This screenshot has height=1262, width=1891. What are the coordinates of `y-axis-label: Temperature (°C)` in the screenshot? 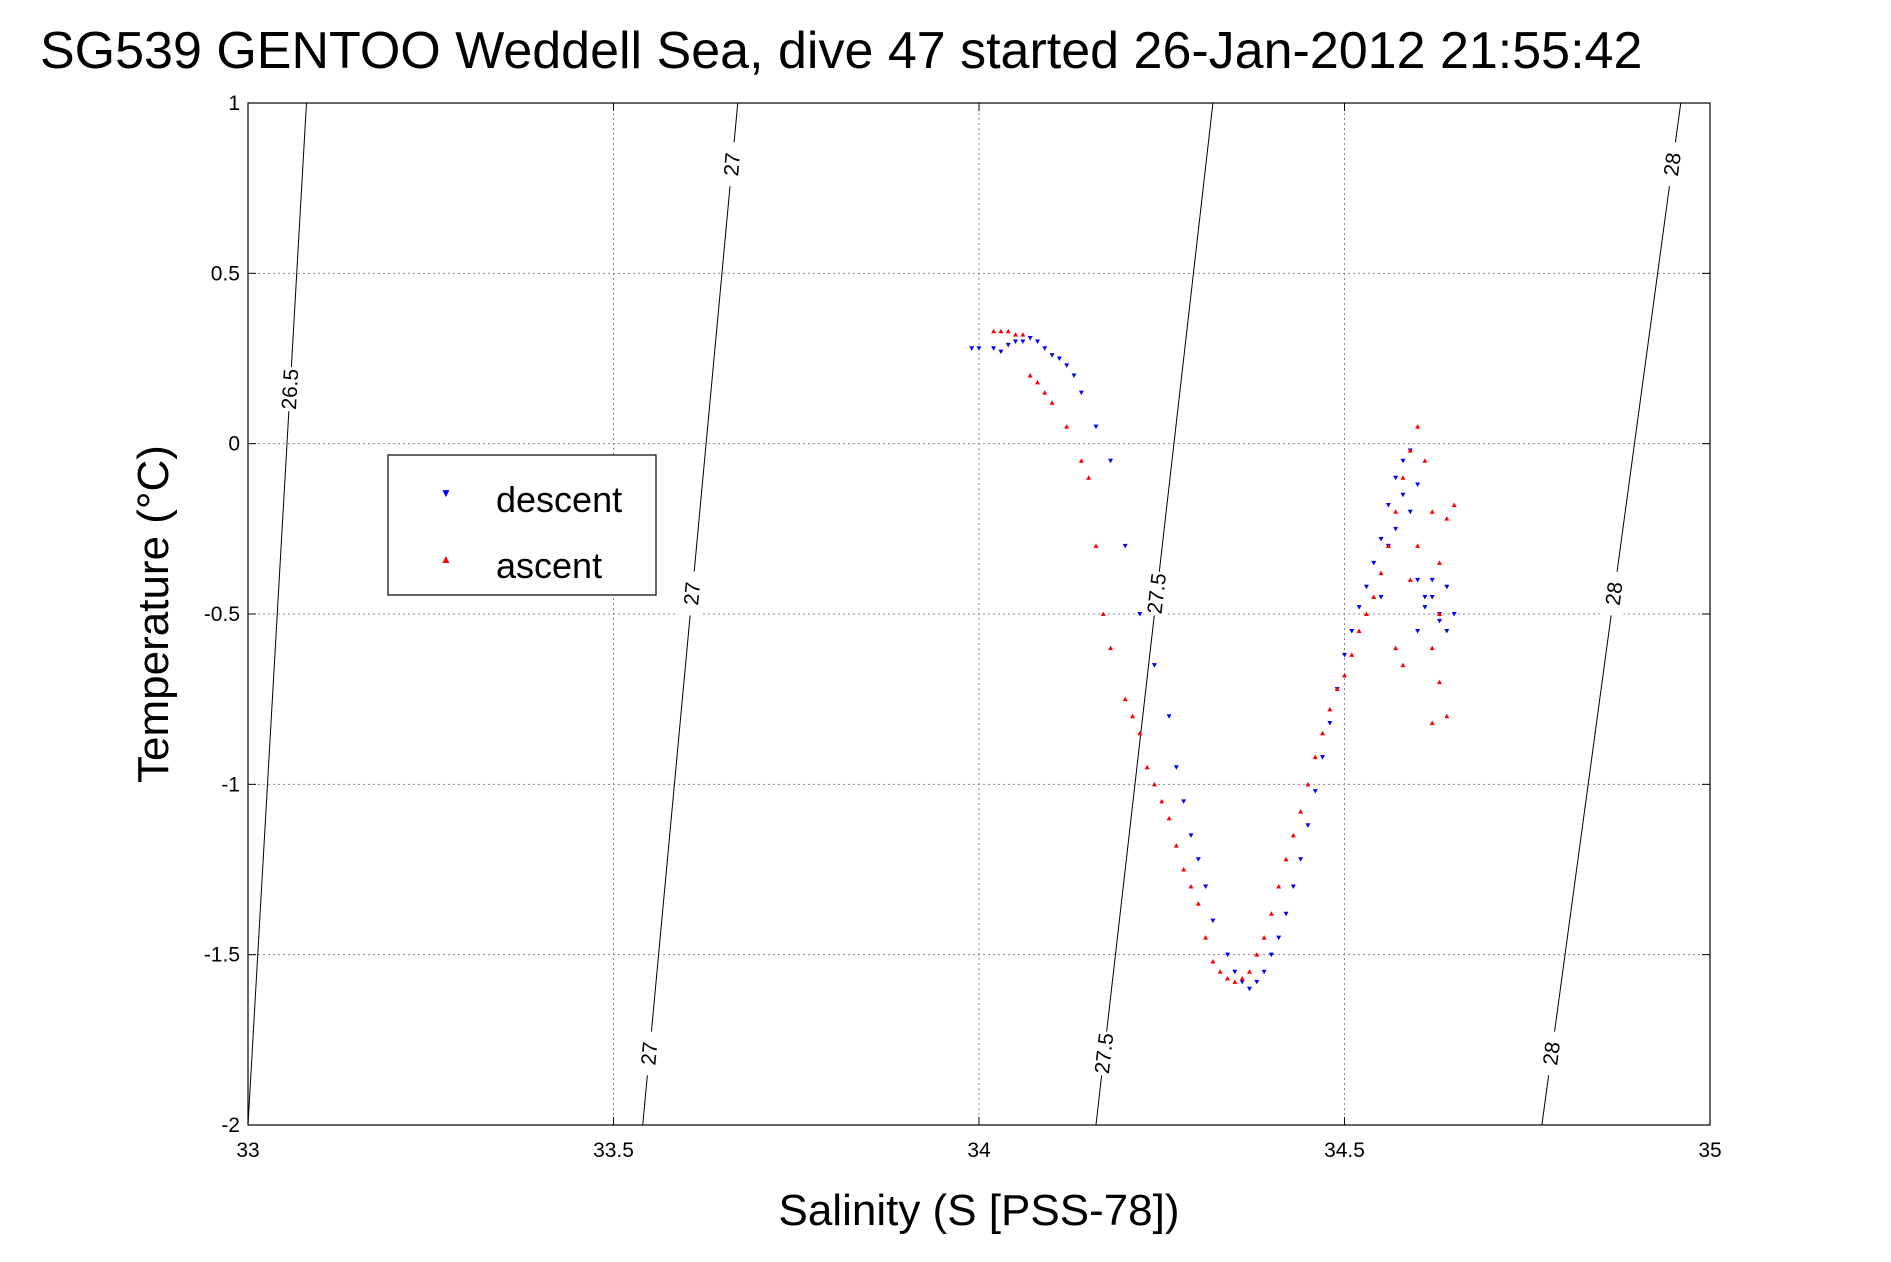 It's located at (153, 614).